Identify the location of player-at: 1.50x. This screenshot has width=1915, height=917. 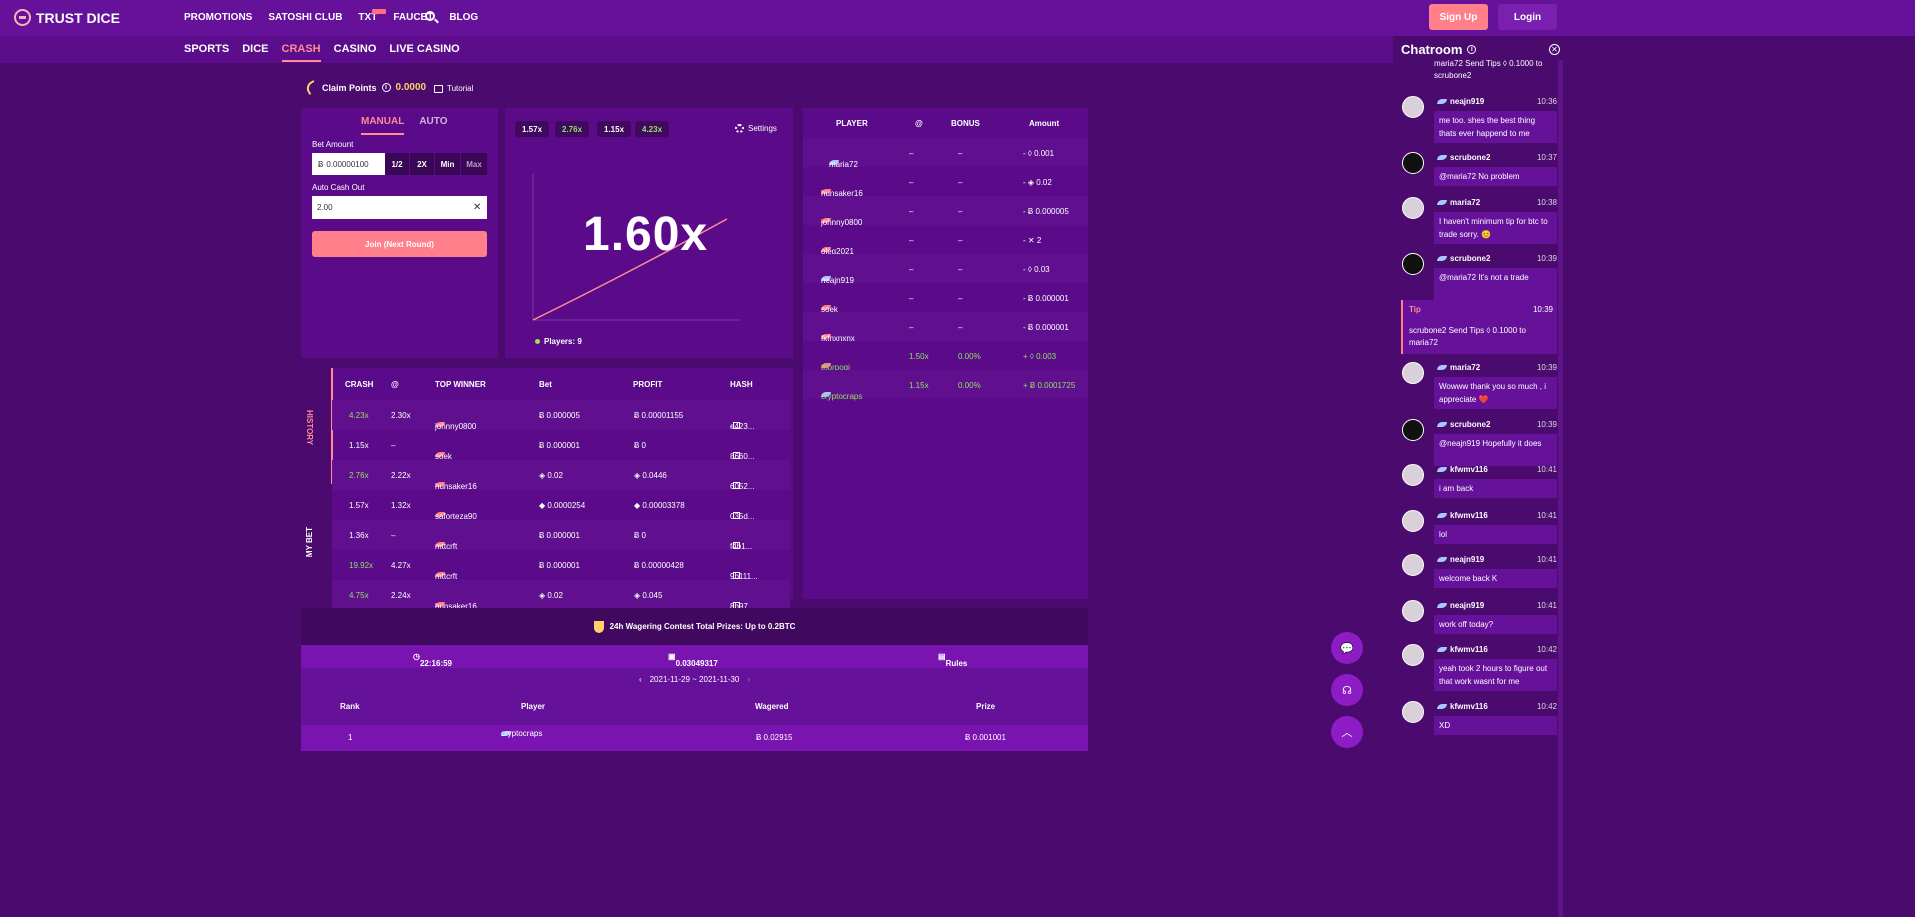
(919, 356).